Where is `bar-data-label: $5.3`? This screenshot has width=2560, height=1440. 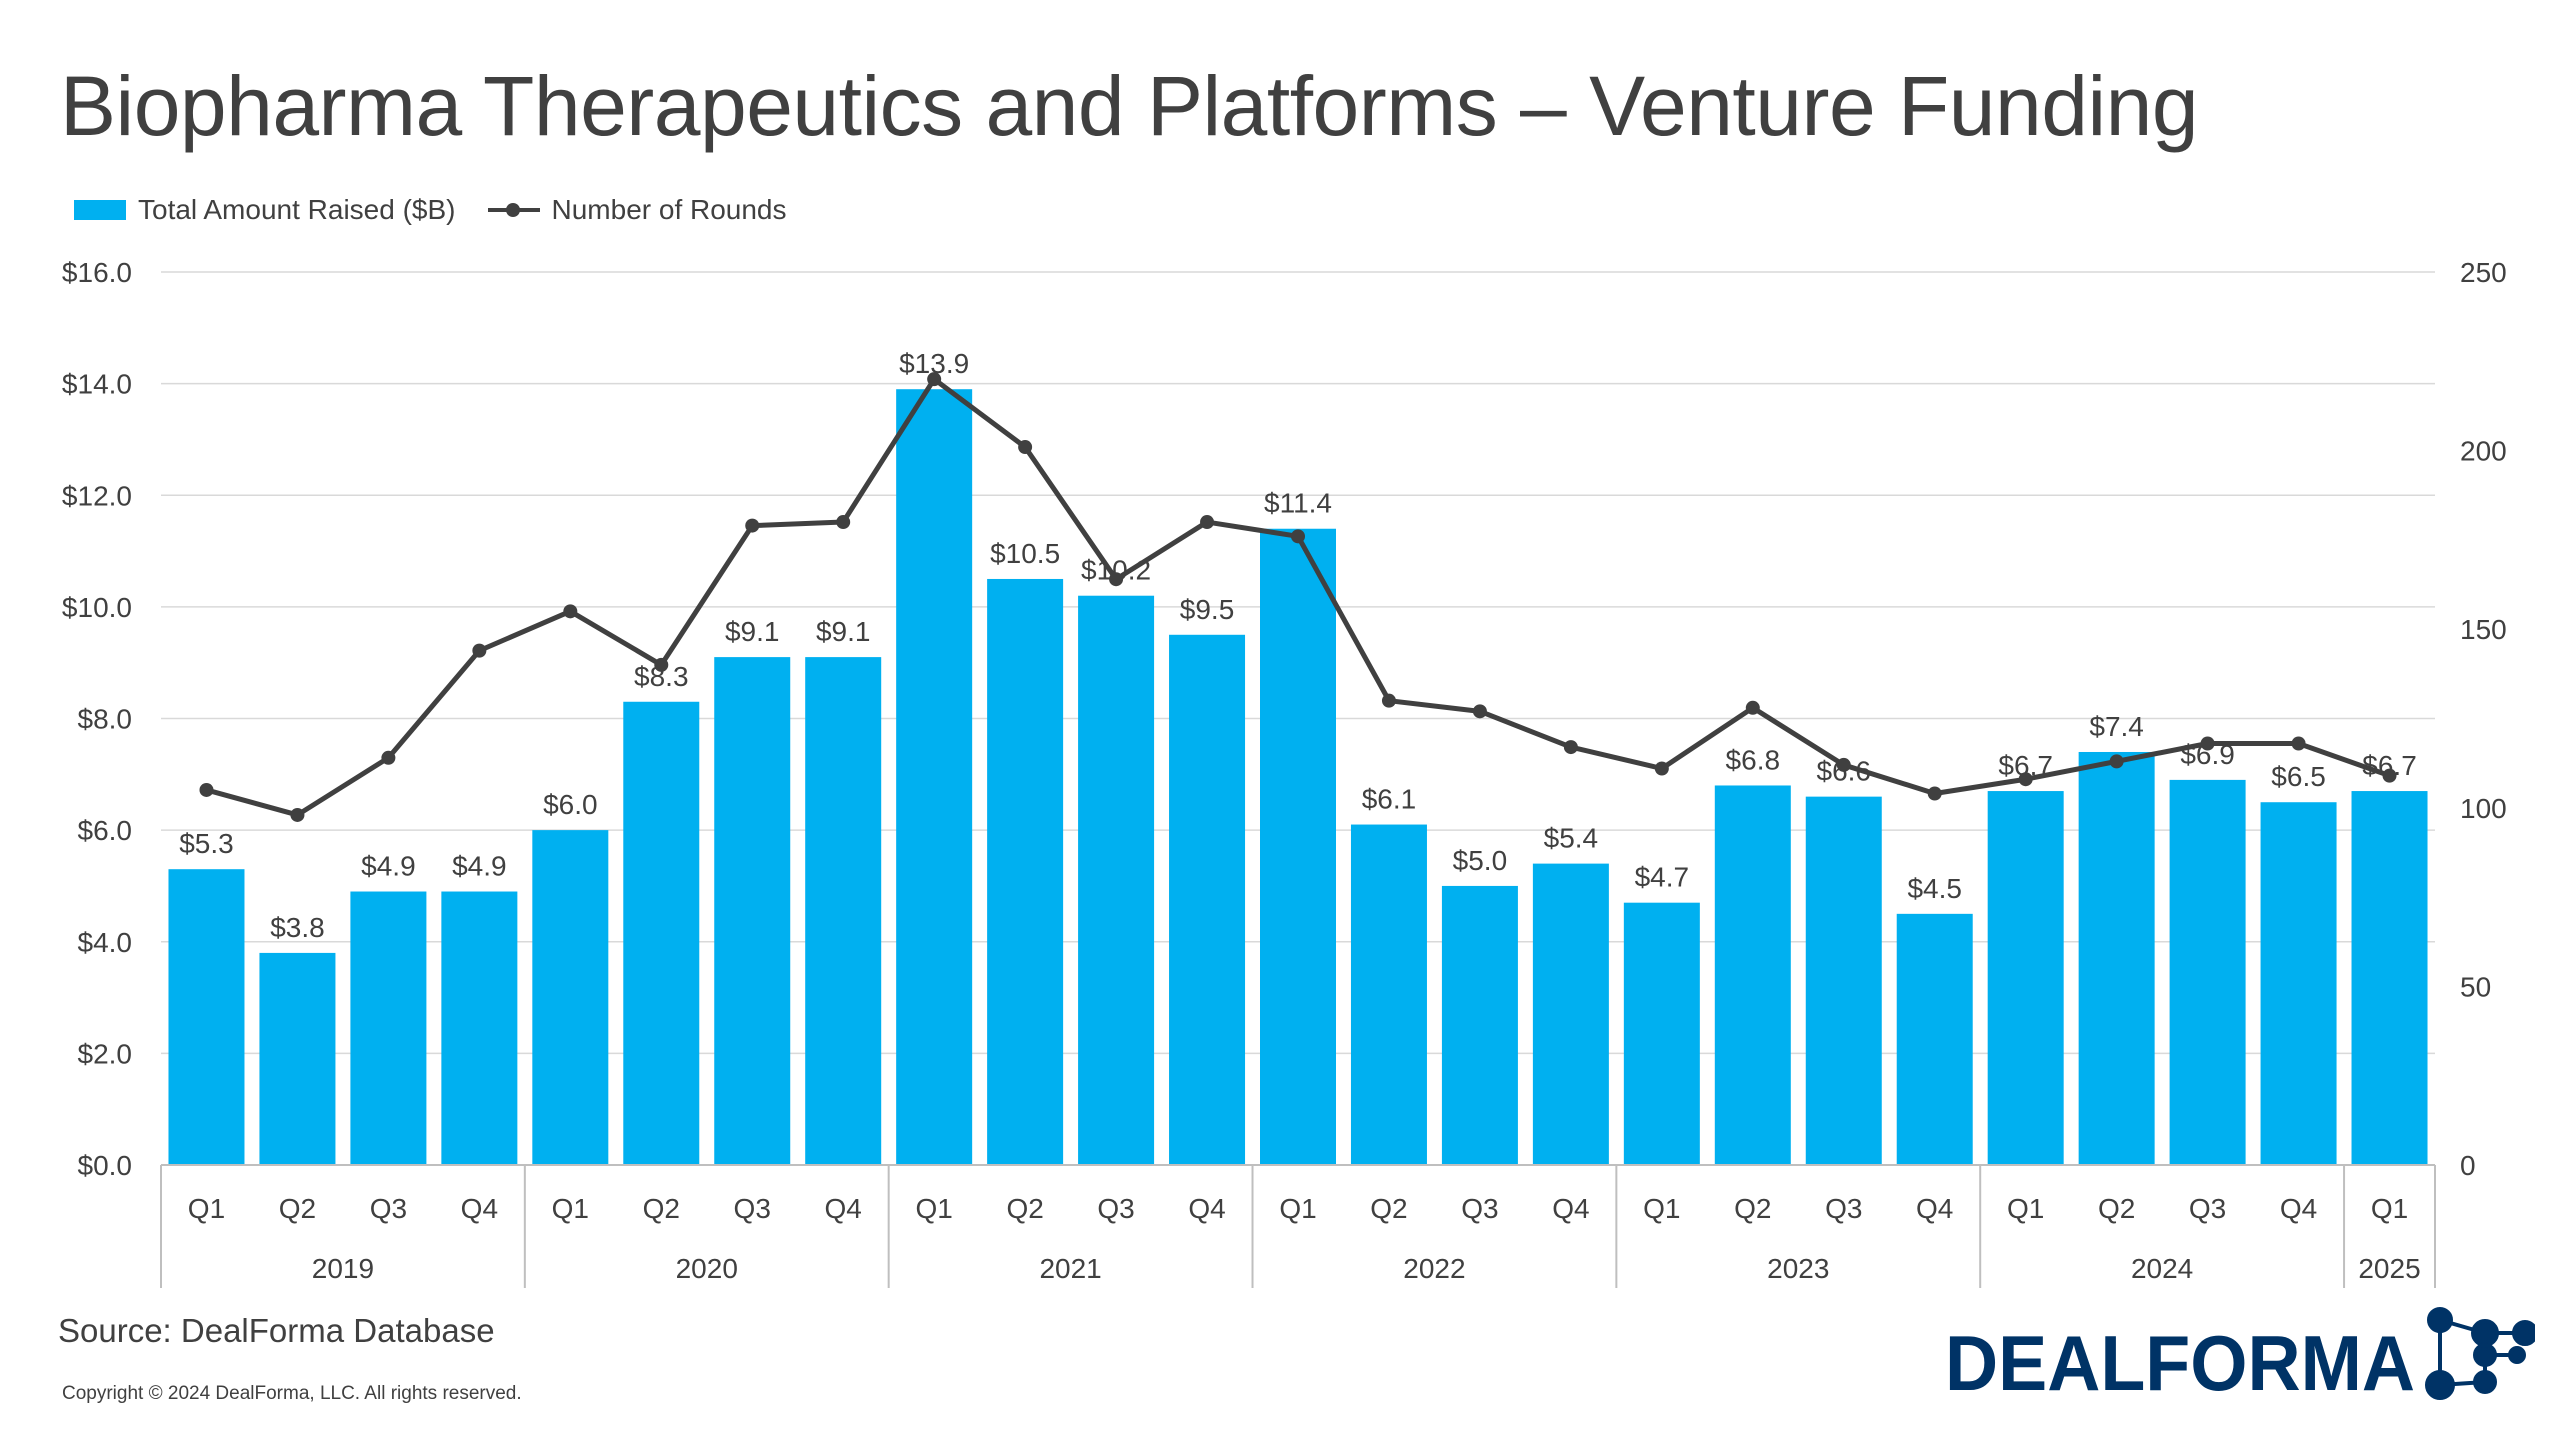 bar-data-label: $5.3 is located at coordinates (206, 843).